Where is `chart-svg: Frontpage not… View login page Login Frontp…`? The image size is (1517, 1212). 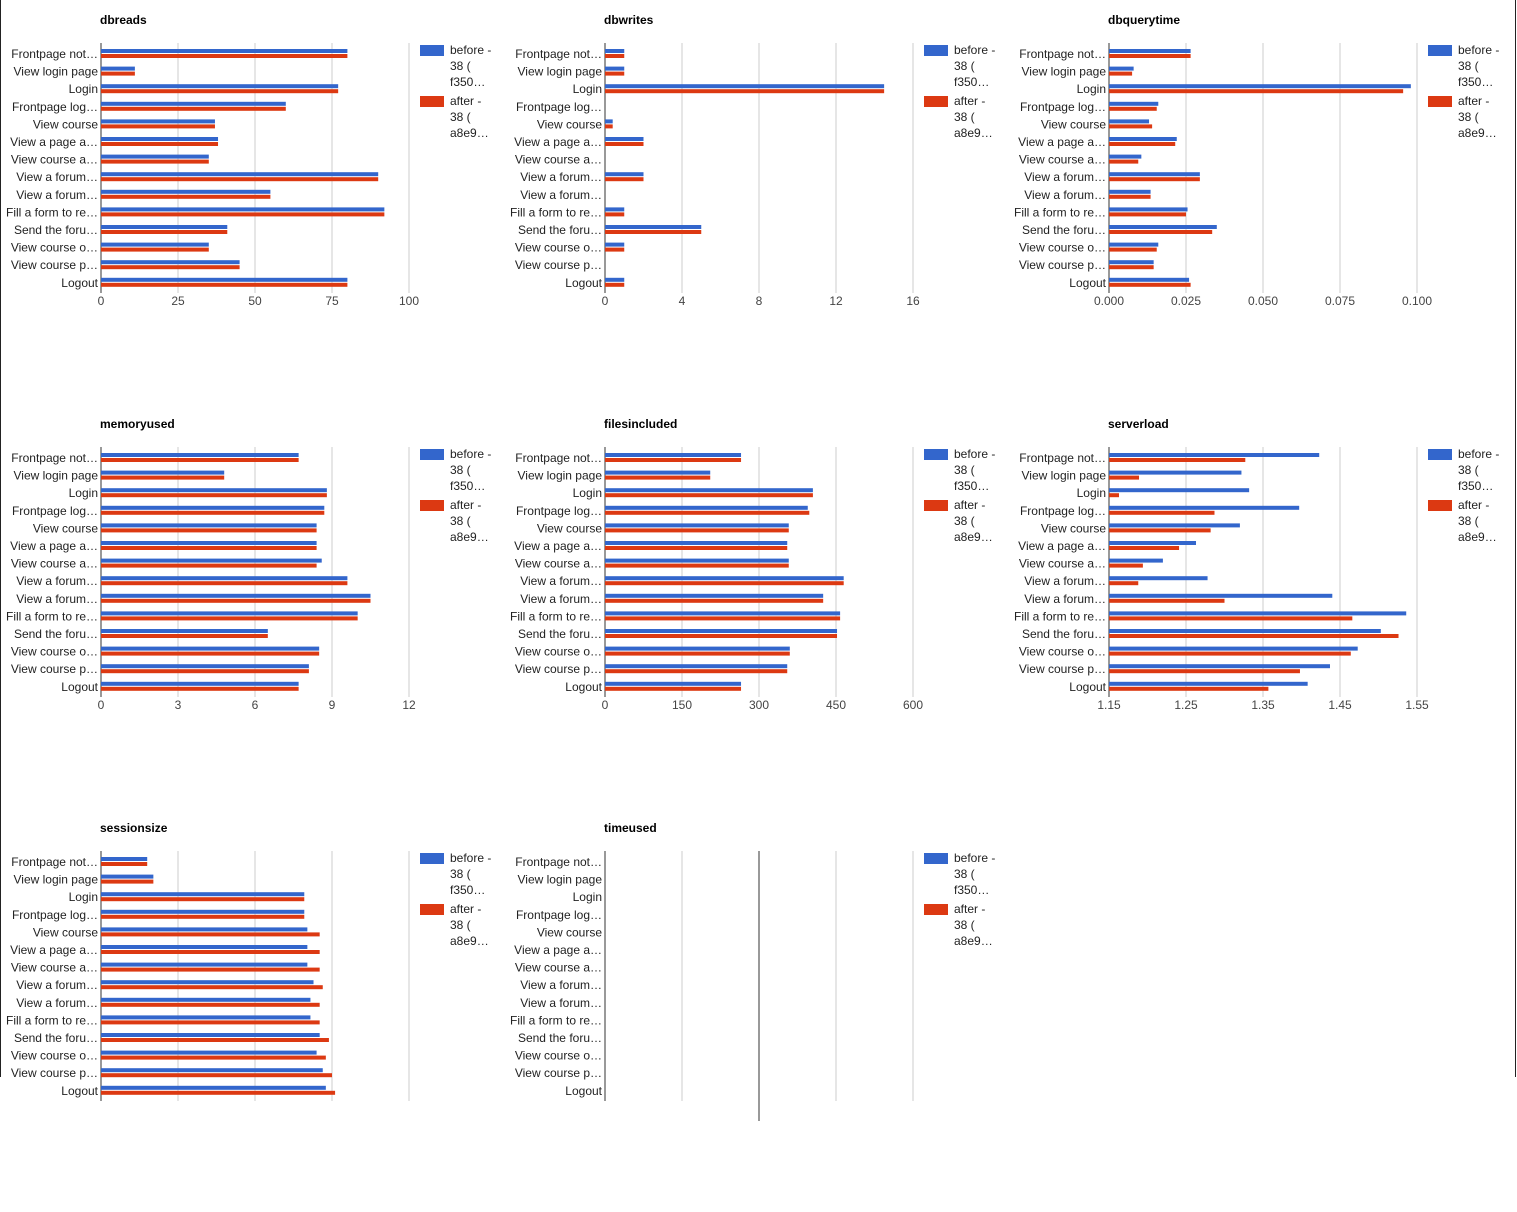 chart-svg: Frontpage not… View login page Login Frontp… is located at coordinates (208, 976).